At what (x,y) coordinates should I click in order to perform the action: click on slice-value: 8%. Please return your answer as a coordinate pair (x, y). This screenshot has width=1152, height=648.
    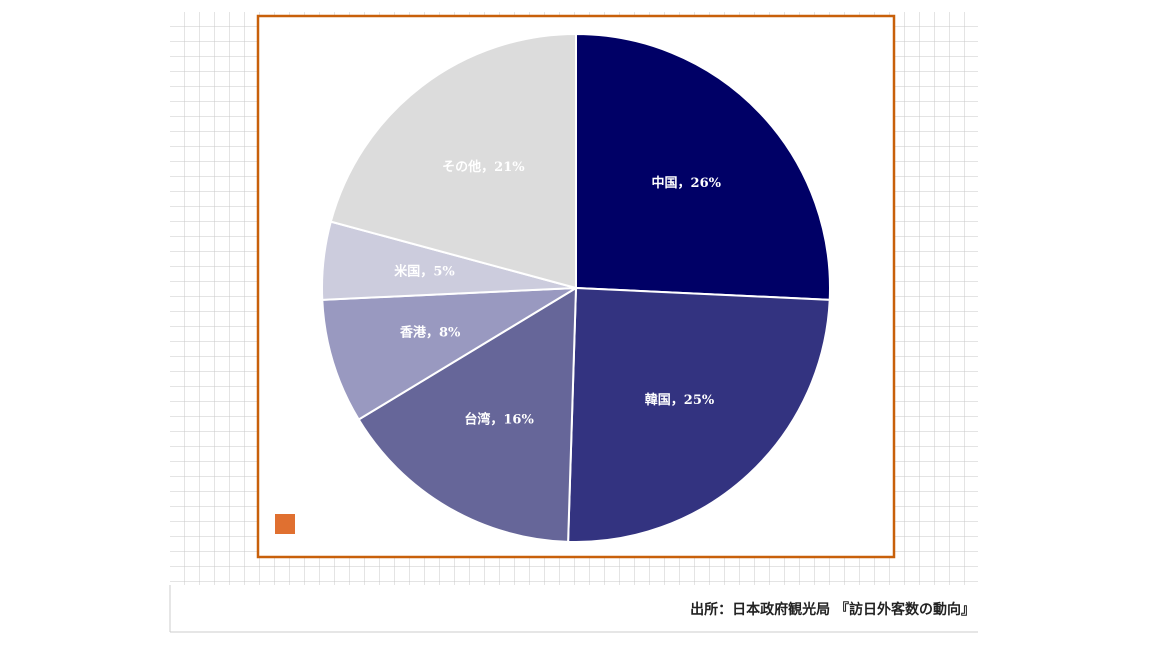
    Looking at the image, I should click on (450, 332).